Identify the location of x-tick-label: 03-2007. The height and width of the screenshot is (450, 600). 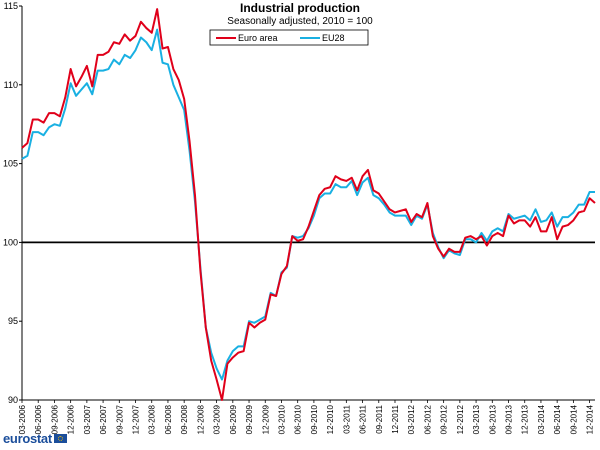
(87, 419).